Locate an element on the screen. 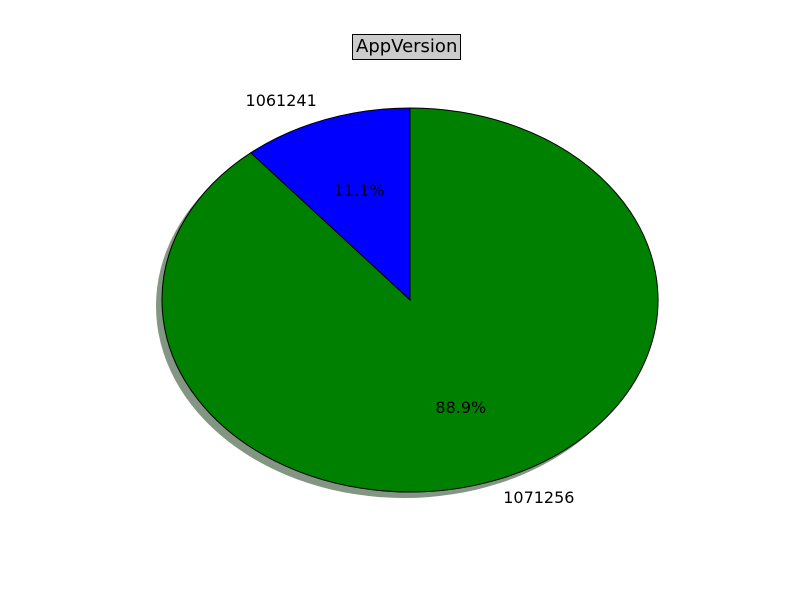 This screenshot has width=800, height=600. slice-percent-label: 11.1% is located at coordinates (359, 190).